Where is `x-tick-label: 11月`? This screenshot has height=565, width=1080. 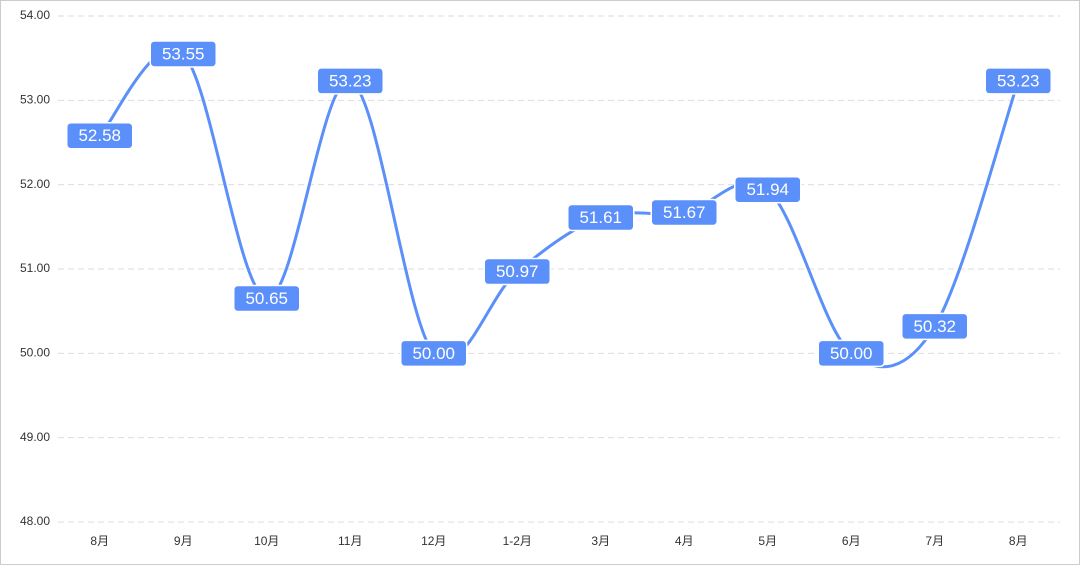 x-tick-label: 11月 is located at coordinates (350, 541).